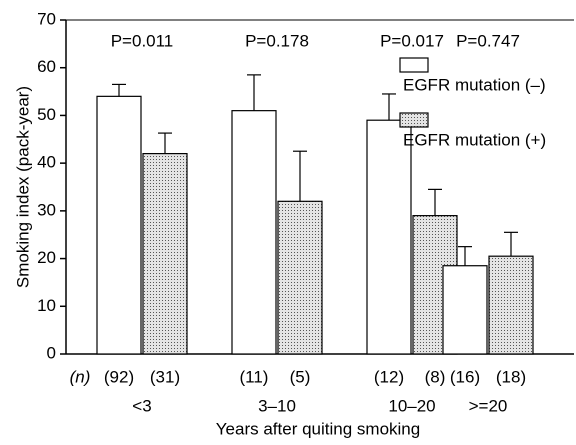  I want to click on y-tick-label: 10, so click(46, 305).